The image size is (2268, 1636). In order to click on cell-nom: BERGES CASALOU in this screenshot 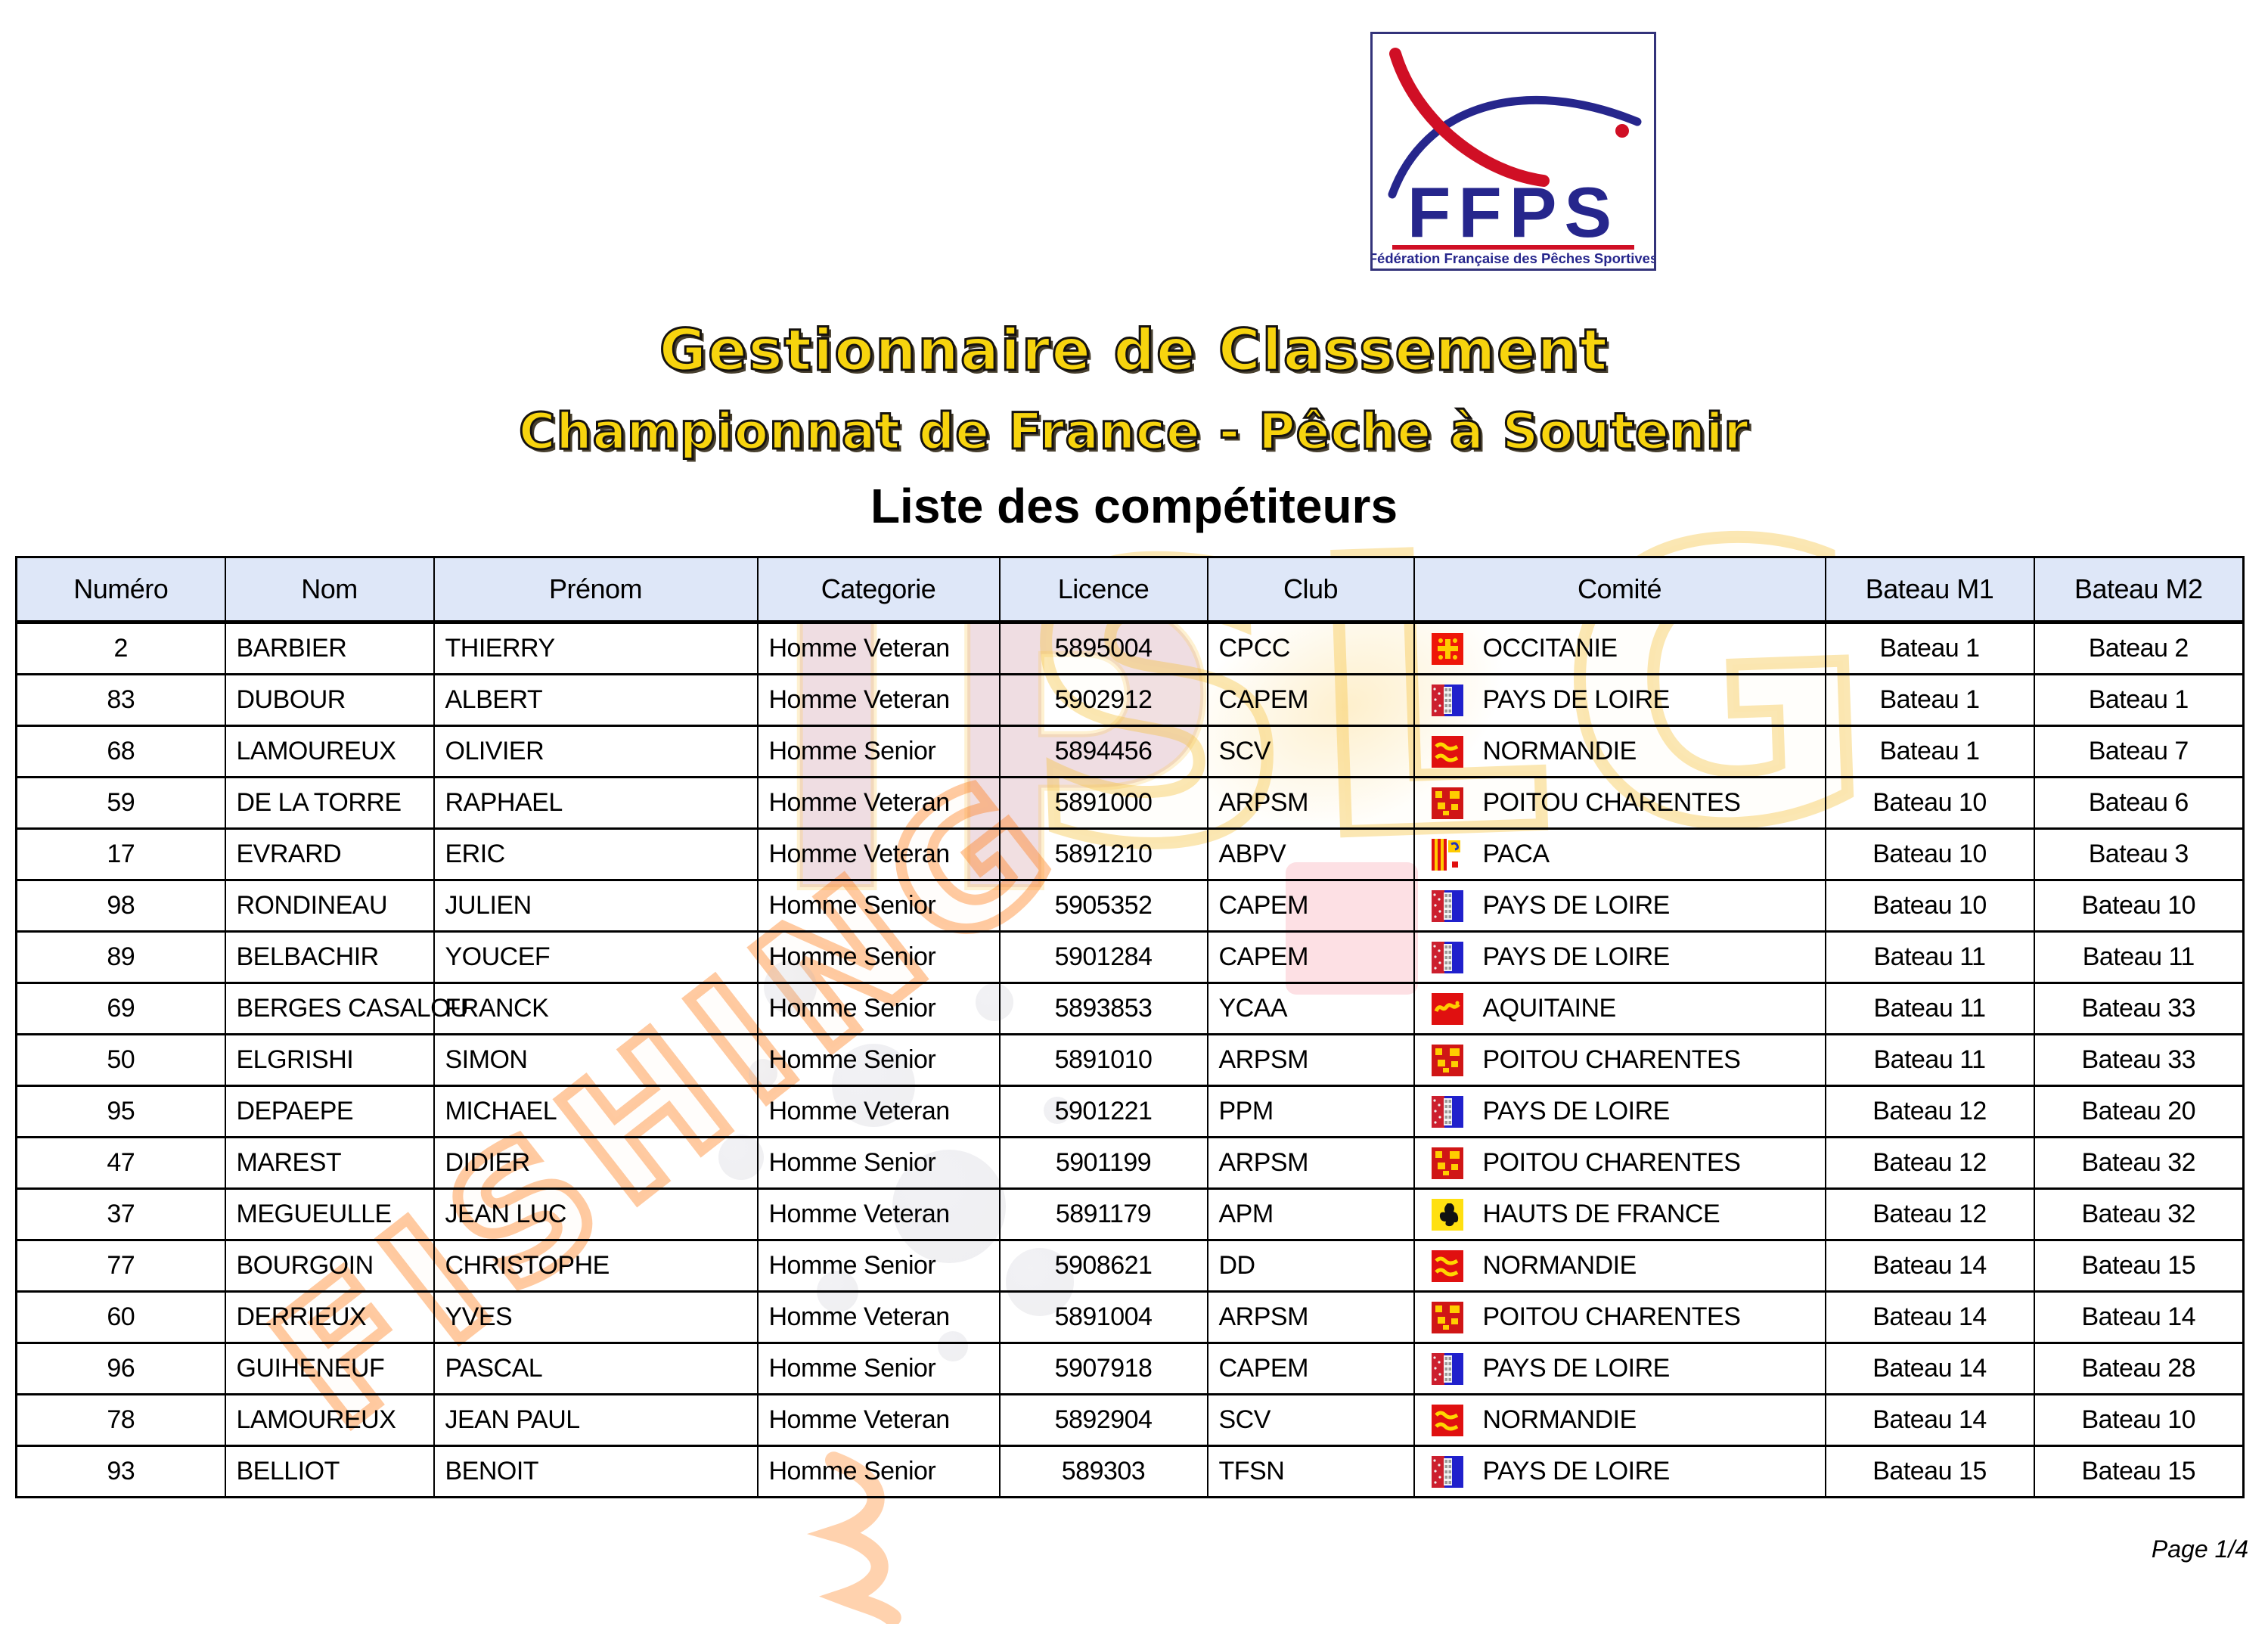, I will do `click(346, 1008)`.